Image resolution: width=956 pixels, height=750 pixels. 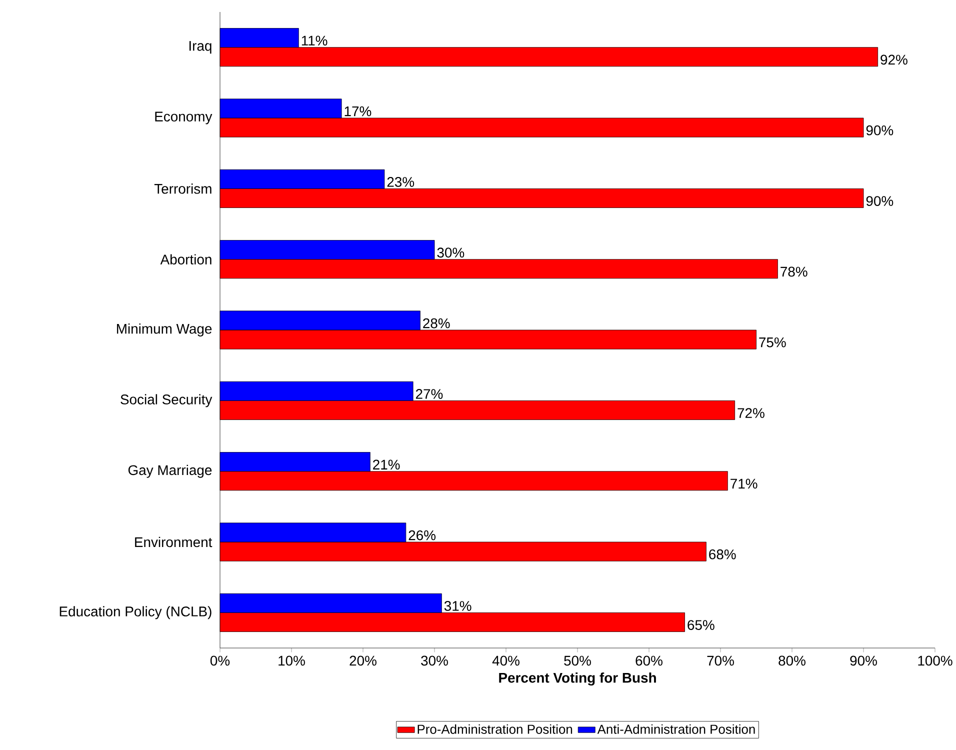 What do you see at coordinates (772, 342) in the screenshot?
I see `data-label: 75%` at bounding box center [772, 342].